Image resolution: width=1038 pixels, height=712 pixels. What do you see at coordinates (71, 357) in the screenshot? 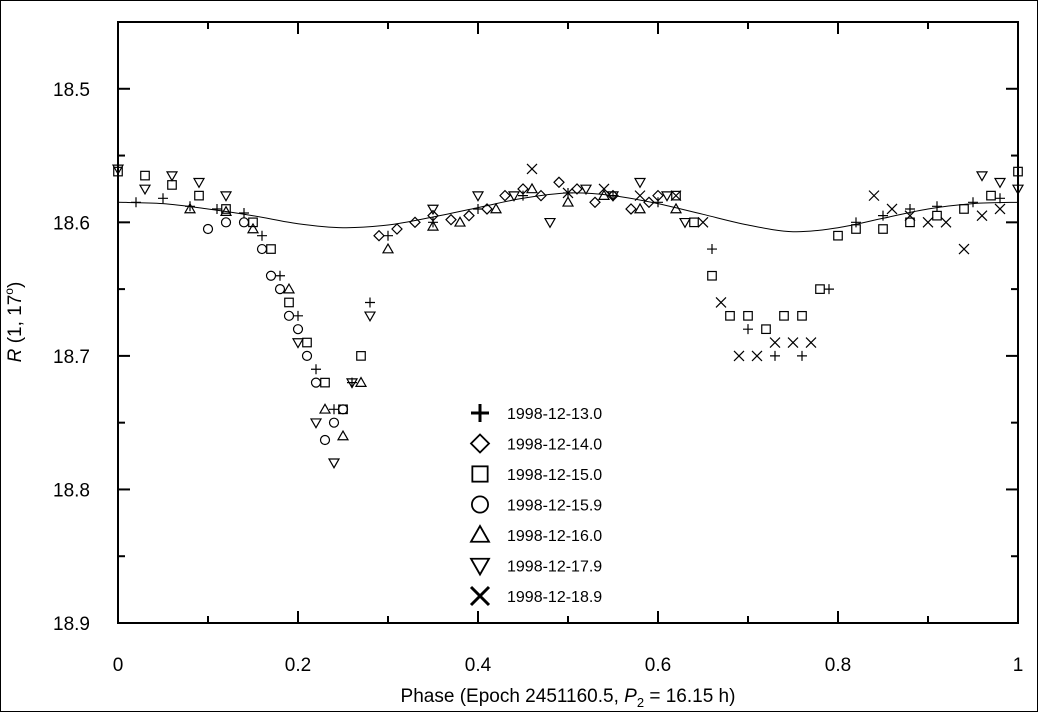
I see `y-tick-label: 18.7` at bounding box center [71, 357].